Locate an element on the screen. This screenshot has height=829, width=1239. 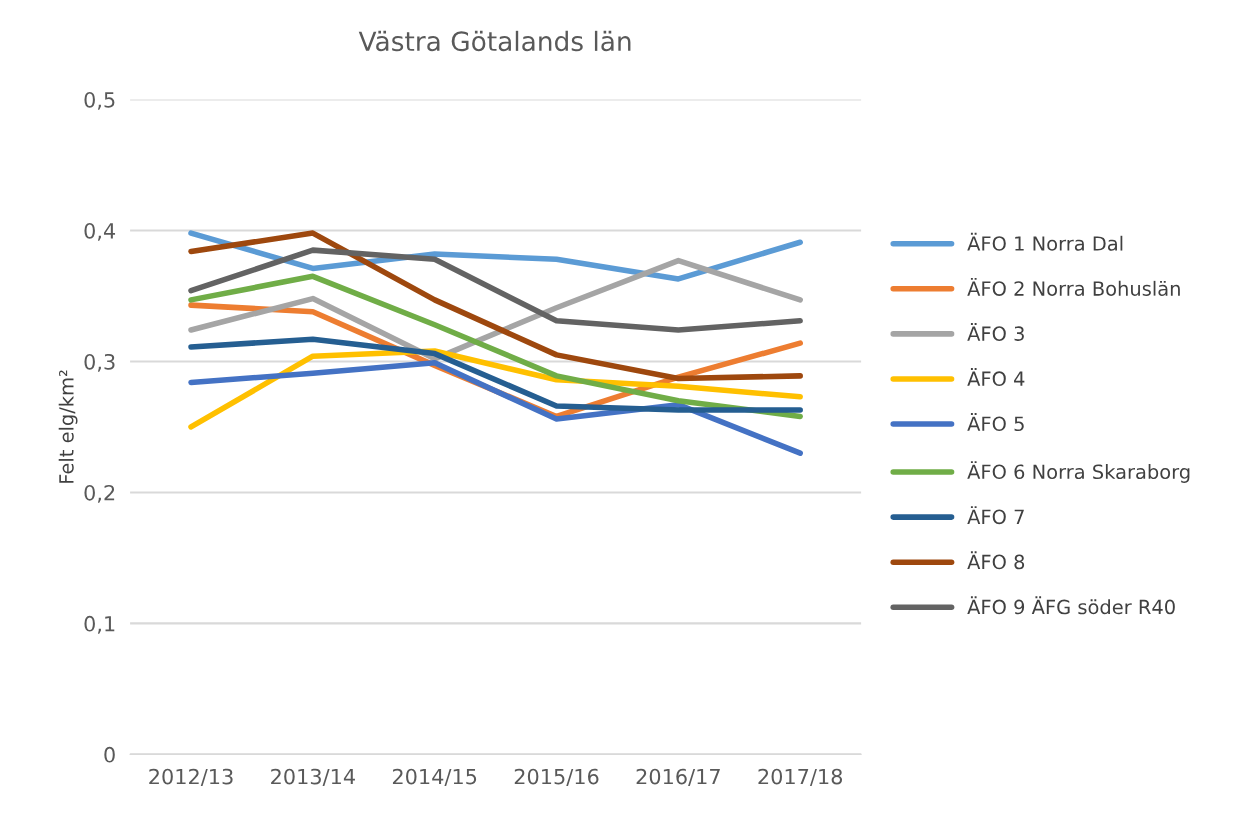
chart-title: Västra Götalands län is located at coordinates (494, 41).